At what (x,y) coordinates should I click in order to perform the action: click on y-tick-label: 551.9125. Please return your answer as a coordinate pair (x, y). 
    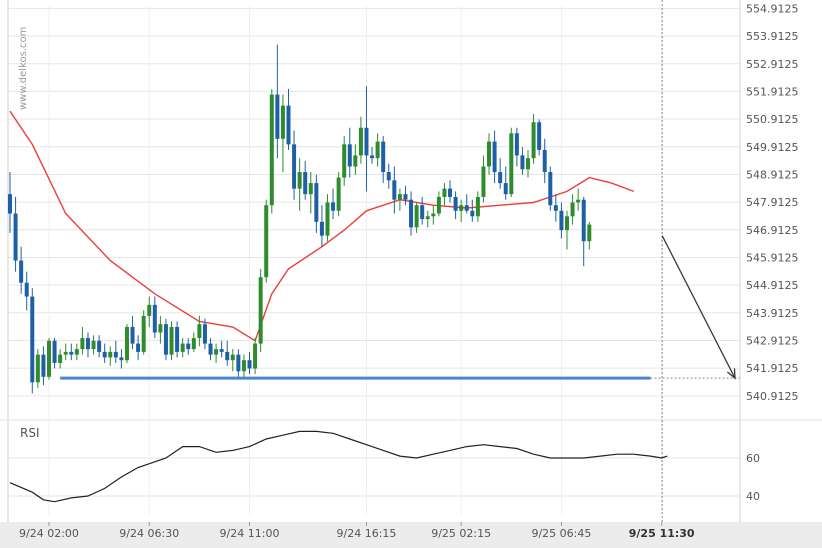
    Looking at the image, I should click on (772, 91).